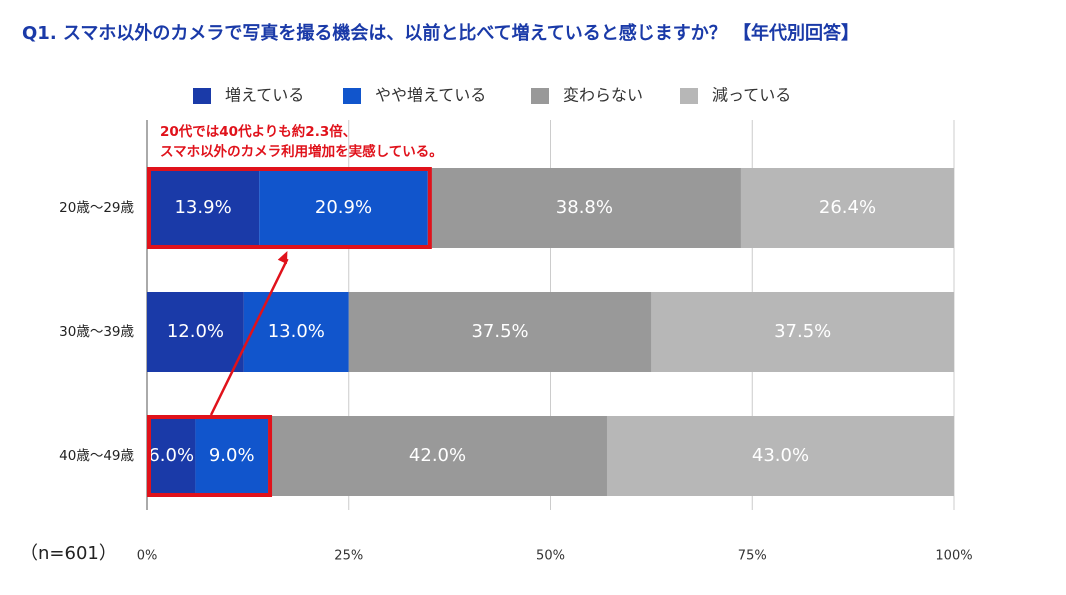 The height and width of the screenshot is (595, 1066). I want to click on value-label: 12.0%, so click(195, 331).